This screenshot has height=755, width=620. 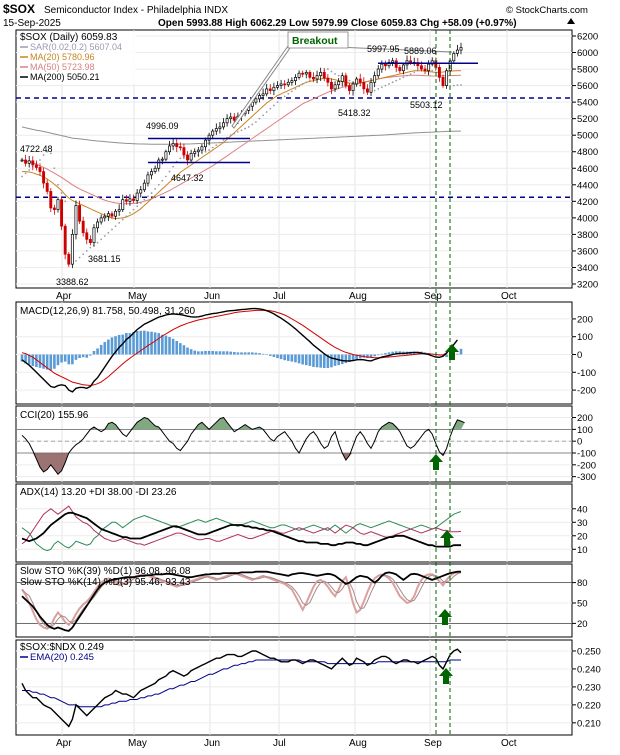 What do you see at coordinates (587, 251) in the screenshot?
I see `y-tick-label: 3600` at bounding box center [587, 251].